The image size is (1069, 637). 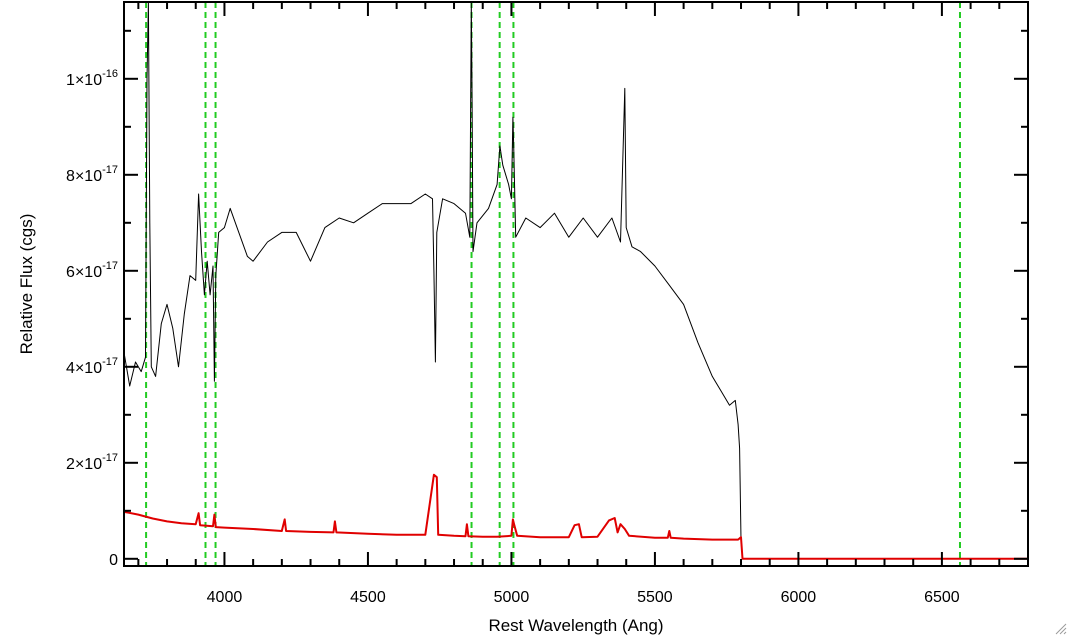 What do you see at coordinates (575, 625) in the screenshot?
I see `x-axis-title: Rest Wavelength (Ang)` at bounding box center [575, 625].